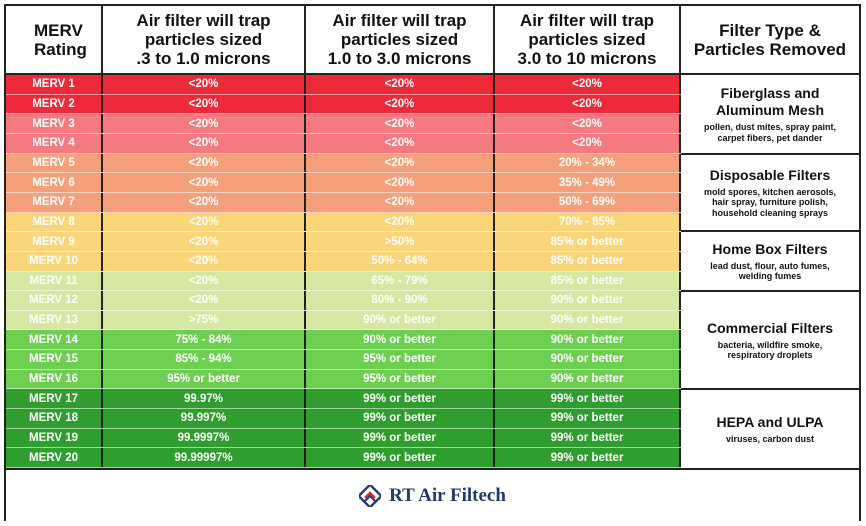 Image resolution: width=866 pixels, height=526 pixels. Describe the element at coordinates (54, 182) in the screenshot. I see `merv-rating-cell: MERV 6` at that location.